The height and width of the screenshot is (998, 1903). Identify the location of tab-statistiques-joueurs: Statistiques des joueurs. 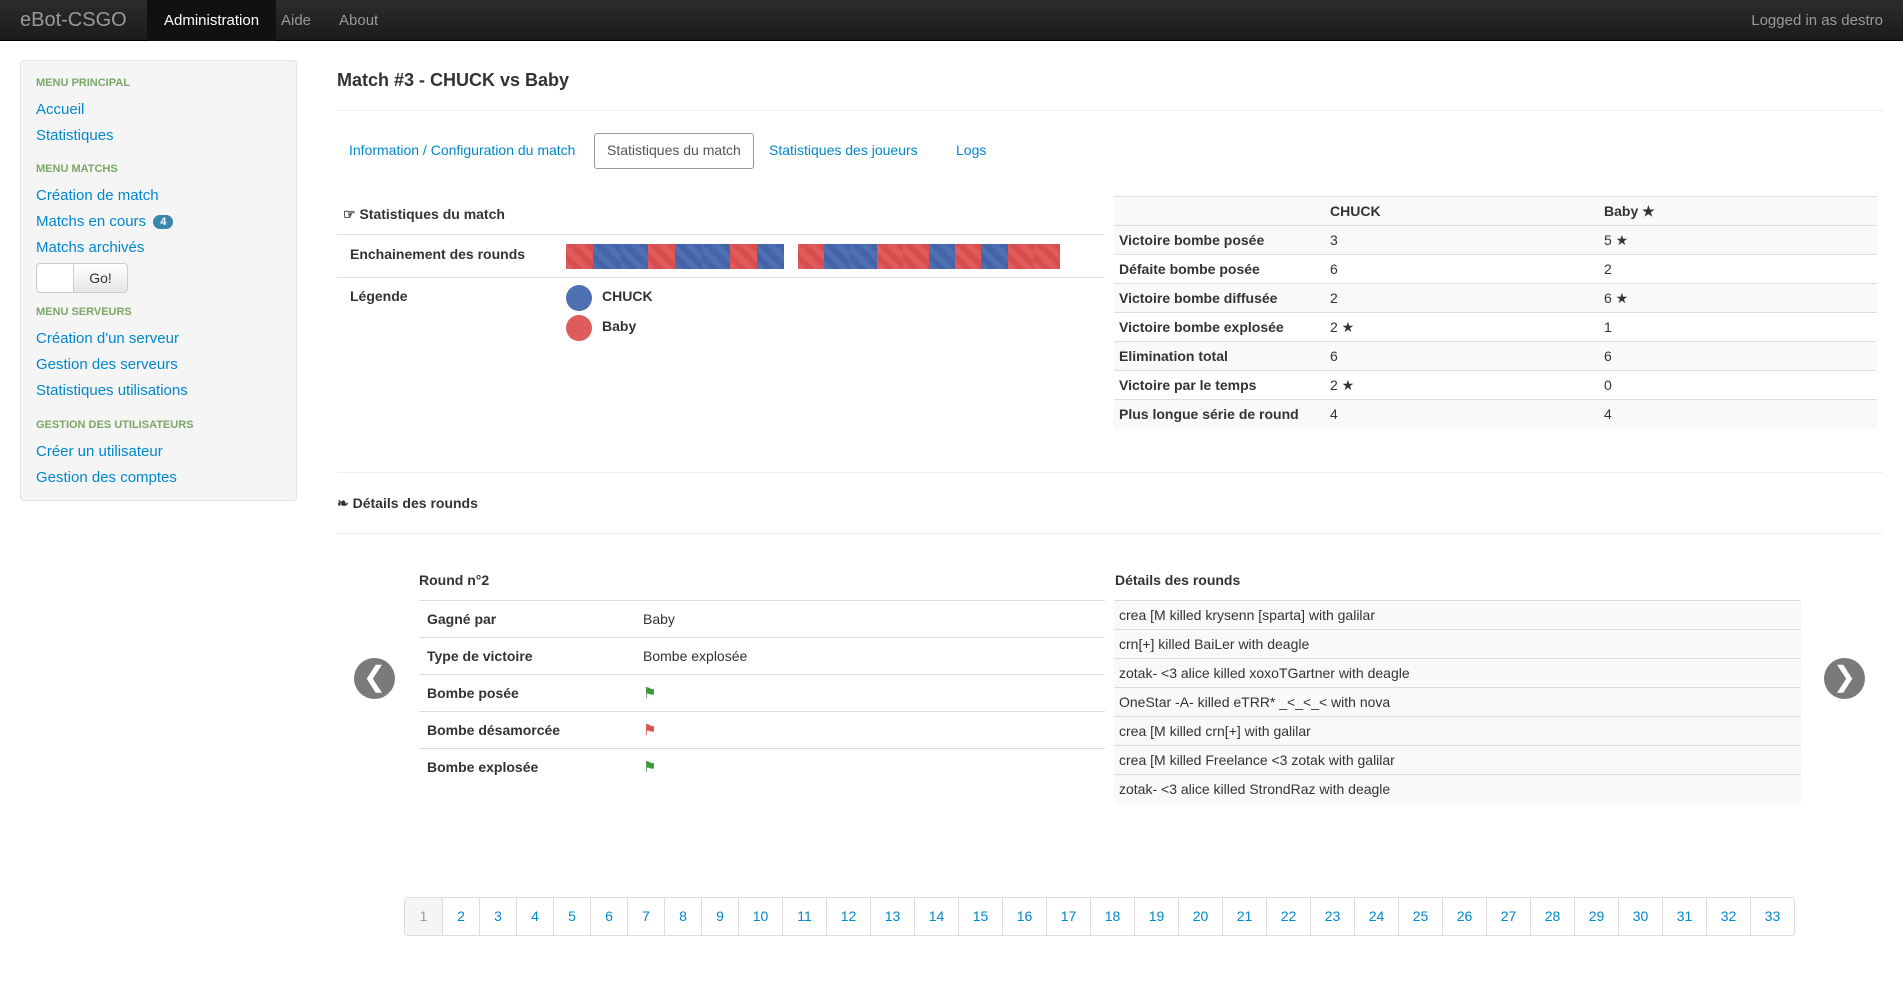
(843, 150).